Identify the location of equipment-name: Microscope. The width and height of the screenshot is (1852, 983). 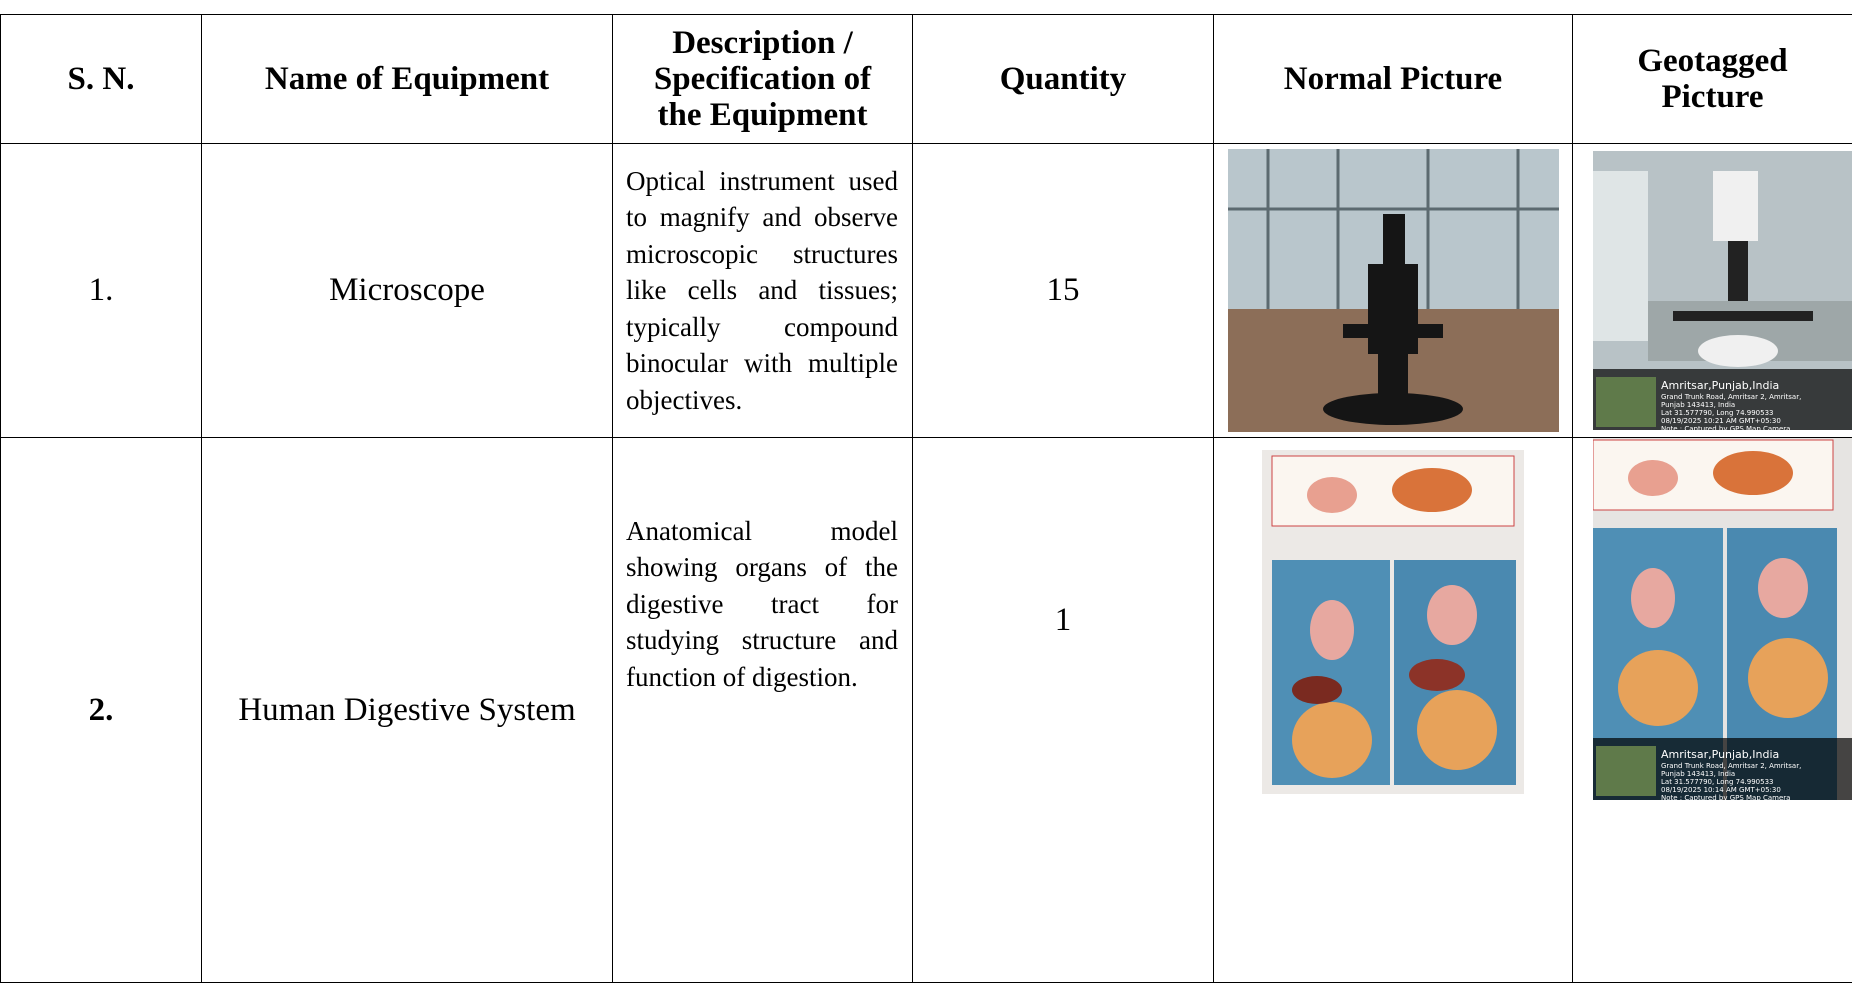
(407, 291).